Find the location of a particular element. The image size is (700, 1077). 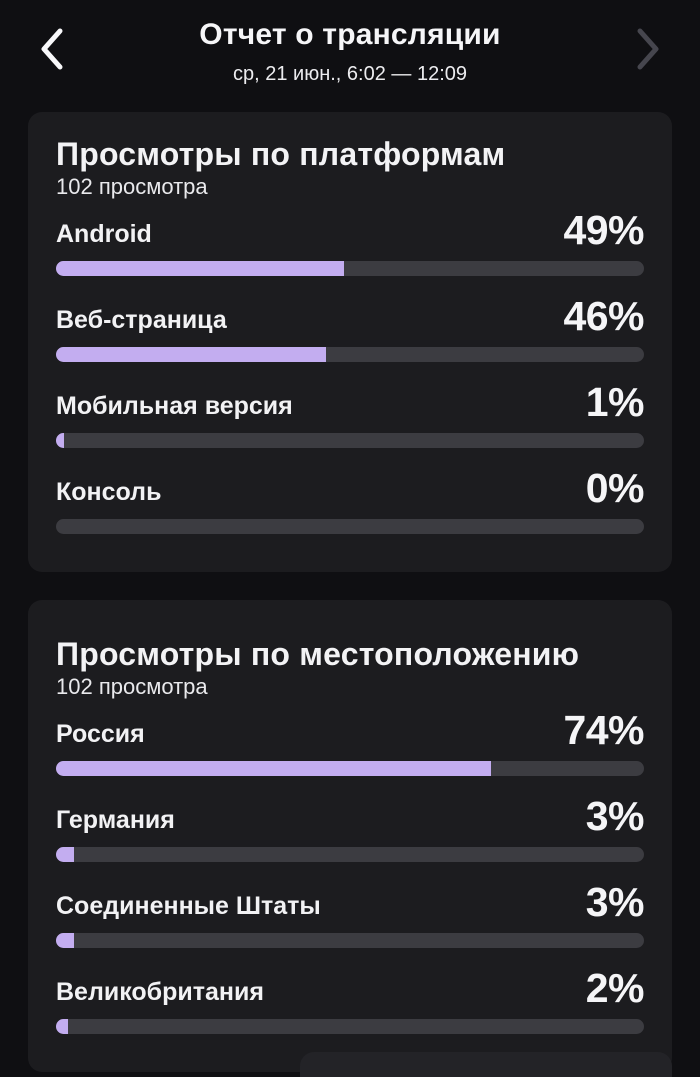

stat-label: Мобильная версия is located at coordinates (174, 406).